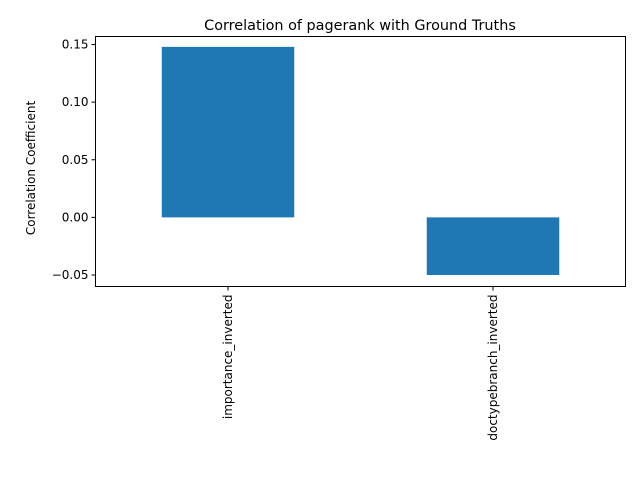  Describe the element at coordinates (31, 168) in the screenshot. I see `y-axis-label: Correlation Coefficient` at that location.